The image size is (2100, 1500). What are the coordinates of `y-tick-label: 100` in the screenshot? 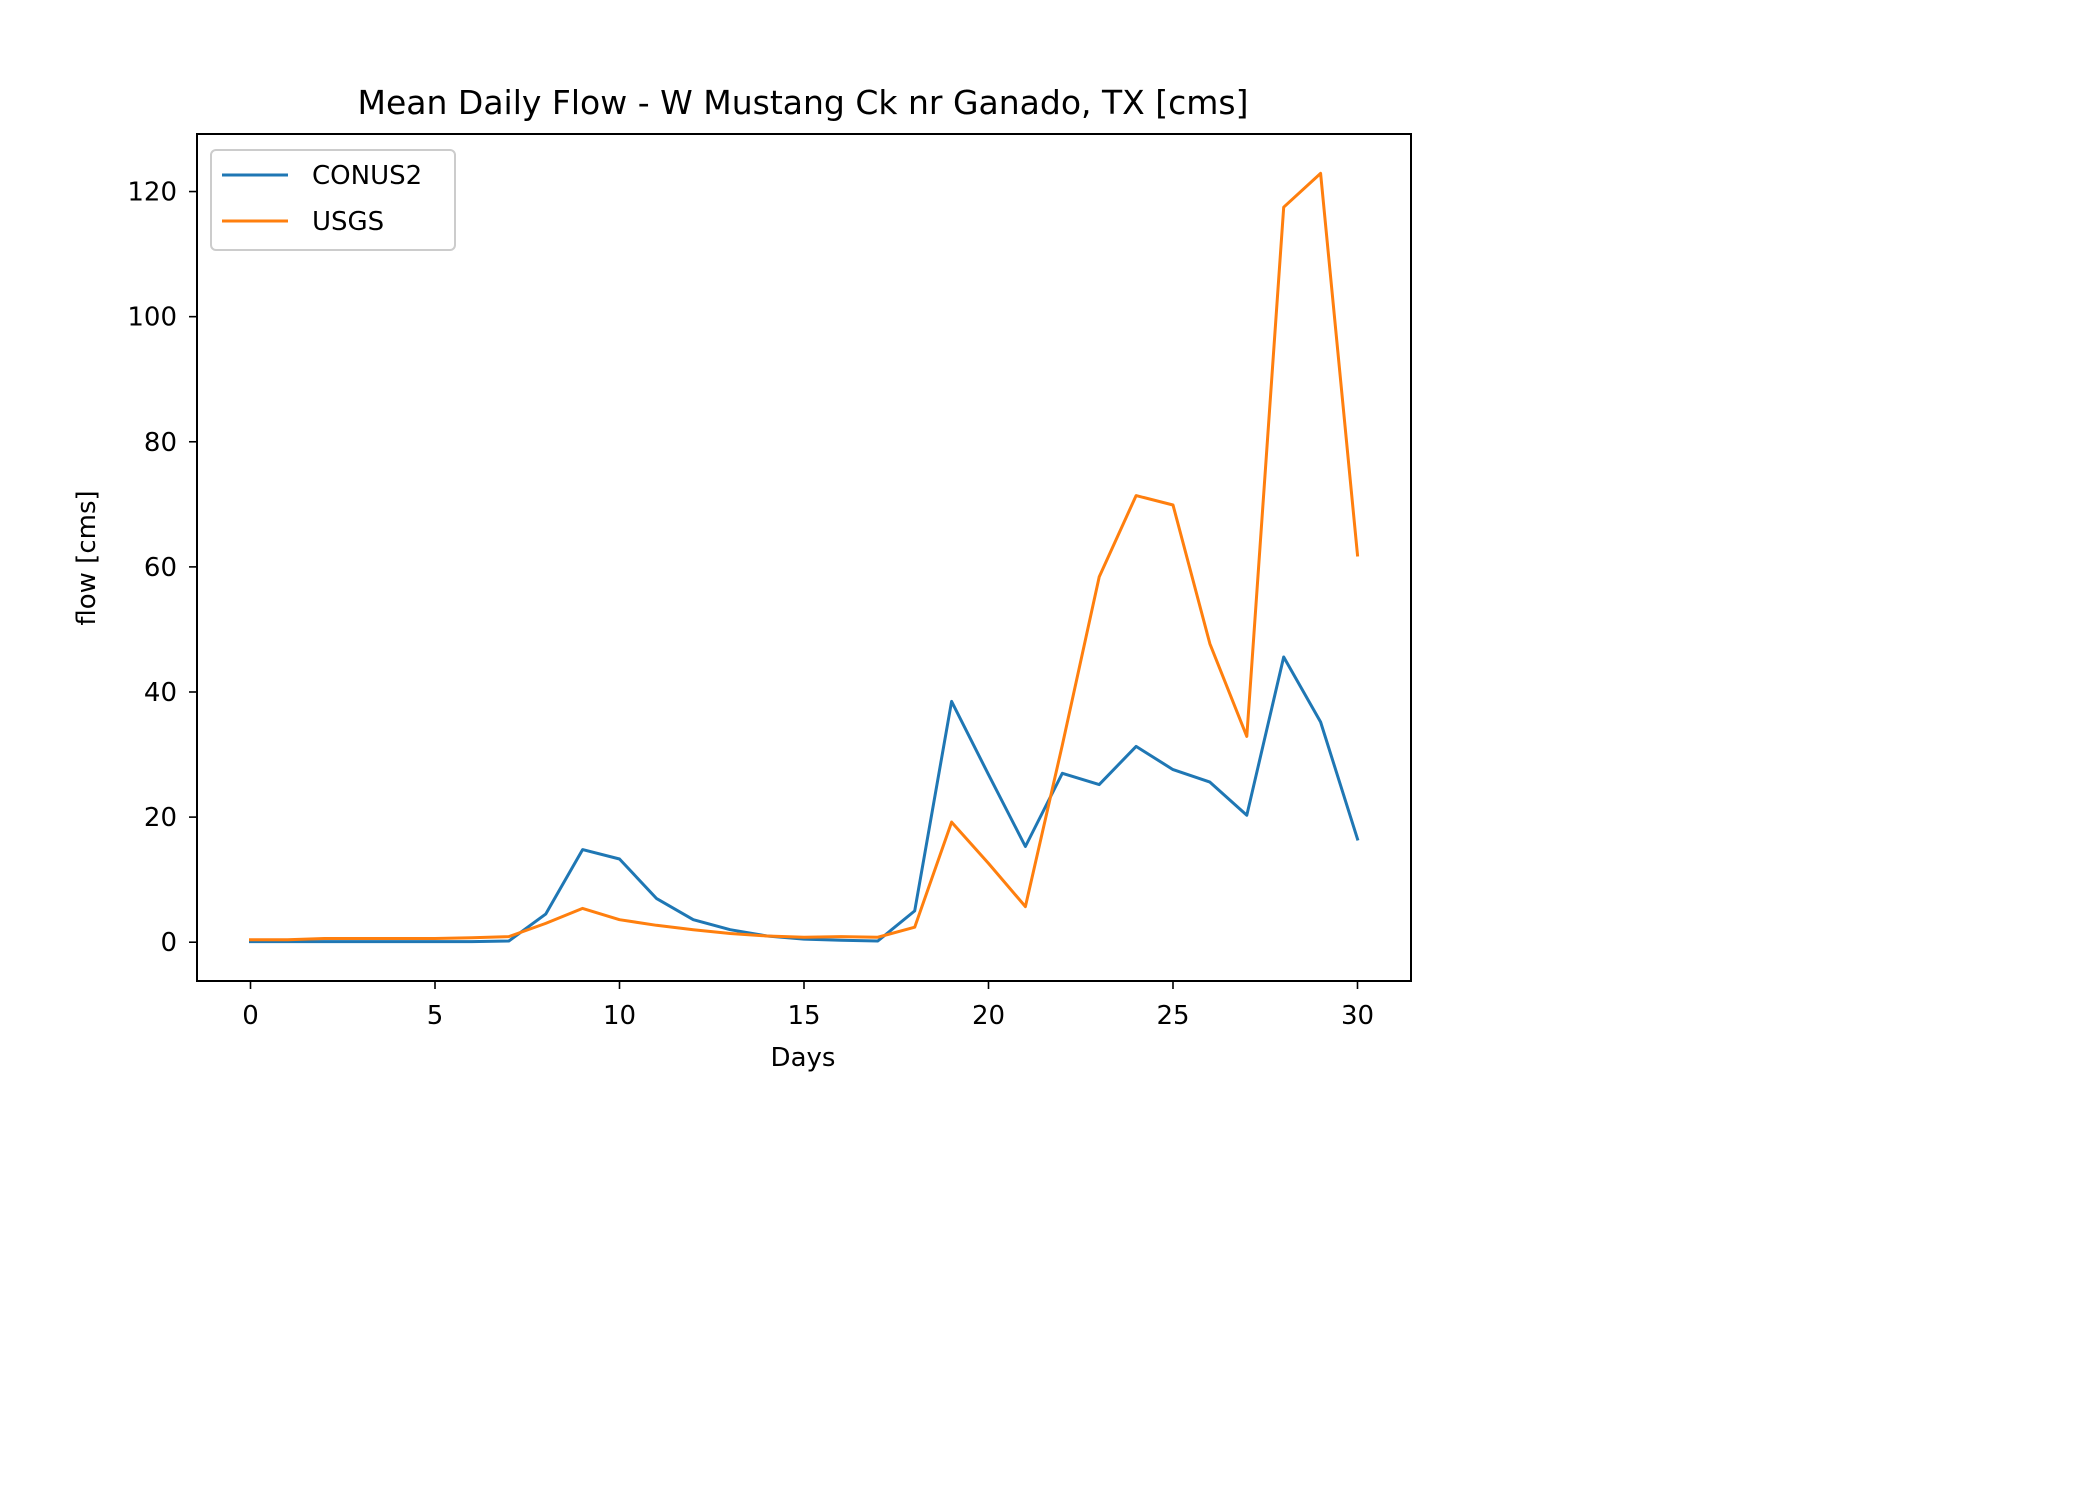 It's located at (152, 318).